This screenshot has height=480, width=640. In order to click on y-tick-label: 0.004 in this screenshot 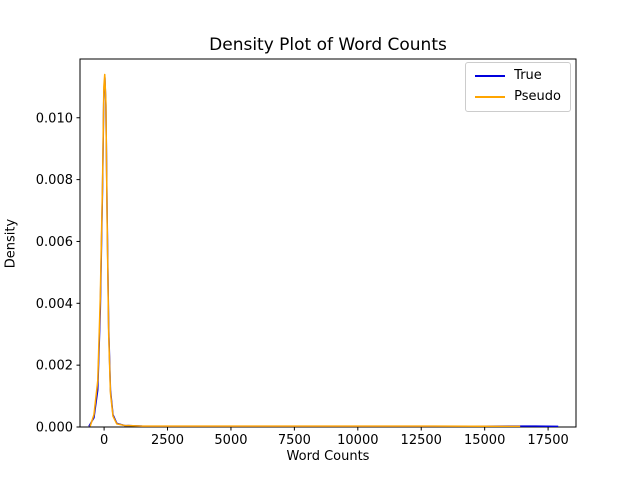, I will do `click(54, 304)`.